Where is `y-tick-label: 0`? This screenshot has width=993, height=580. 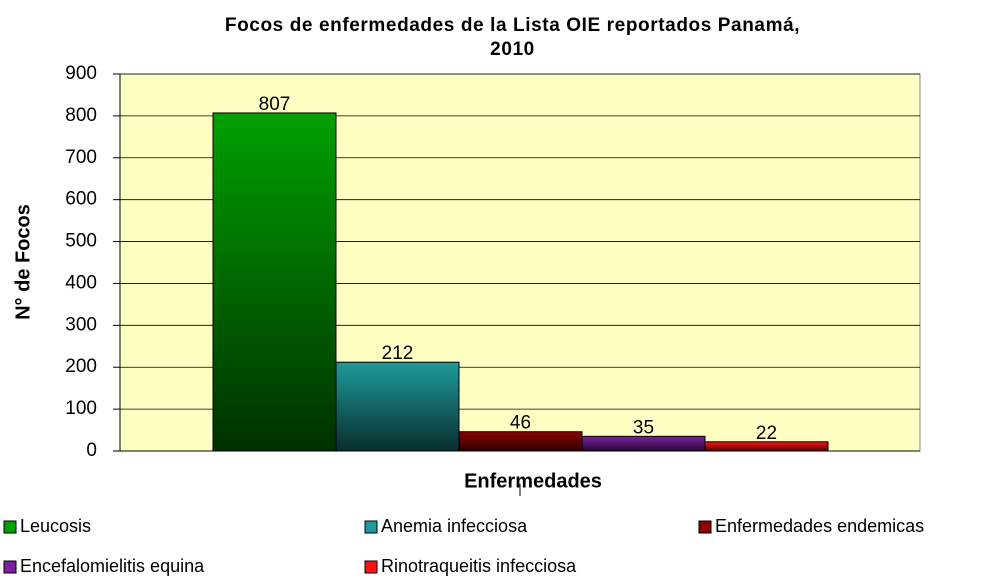 y-tick-label: 0 is located at coordinates (91, 450).